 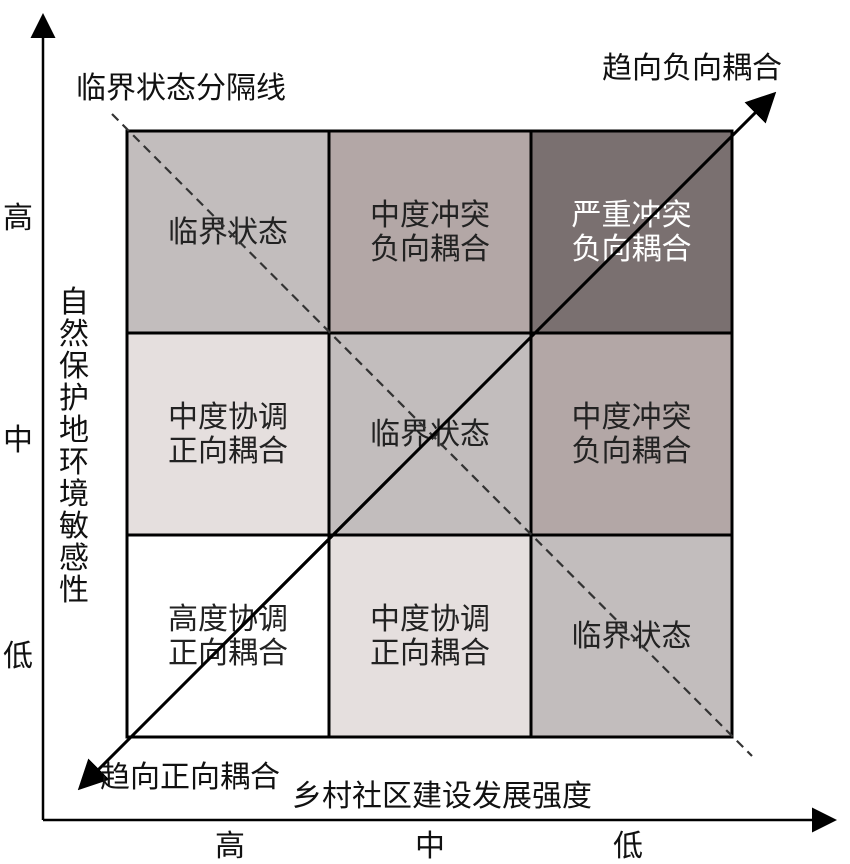 I want to click on cell-r1-c3, so click(x=631, y=232).